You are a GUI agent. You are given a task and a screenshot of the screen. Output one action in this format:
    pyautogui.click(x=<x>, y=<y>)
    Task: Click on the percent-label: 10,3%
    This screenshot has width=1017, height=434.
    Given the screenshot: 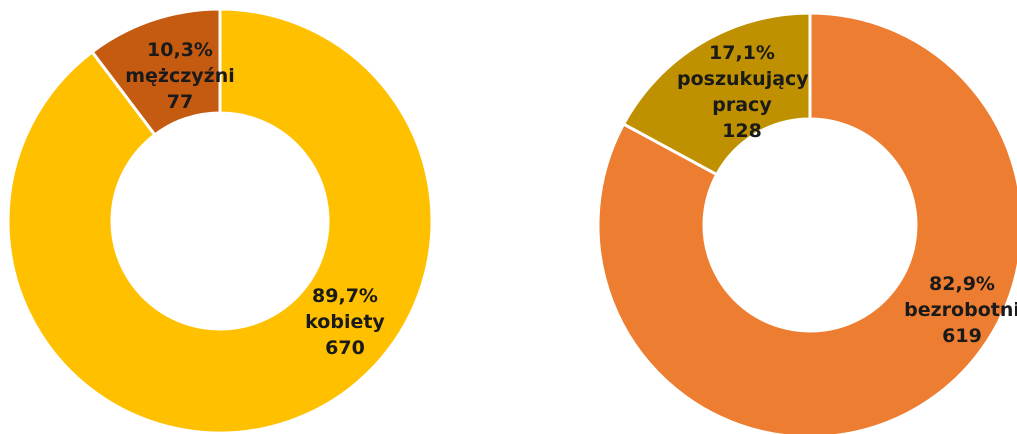 What is the action you would take?
    pyautogui.click(x=180, y=50)
    